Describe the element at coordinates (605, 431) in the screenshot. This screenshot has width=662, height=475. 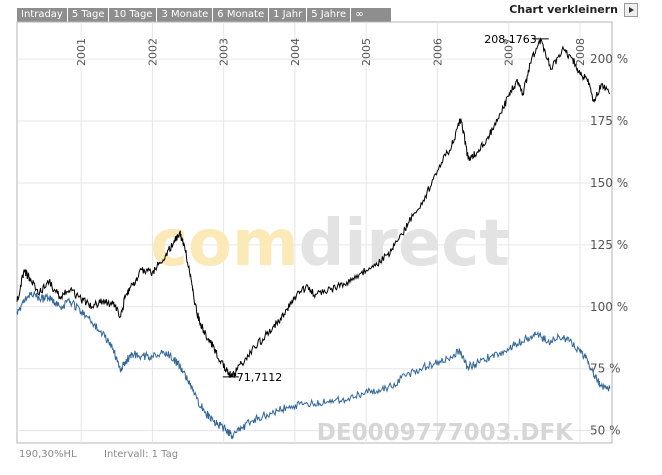
I see `y-tick-label: 50 %` at that location.